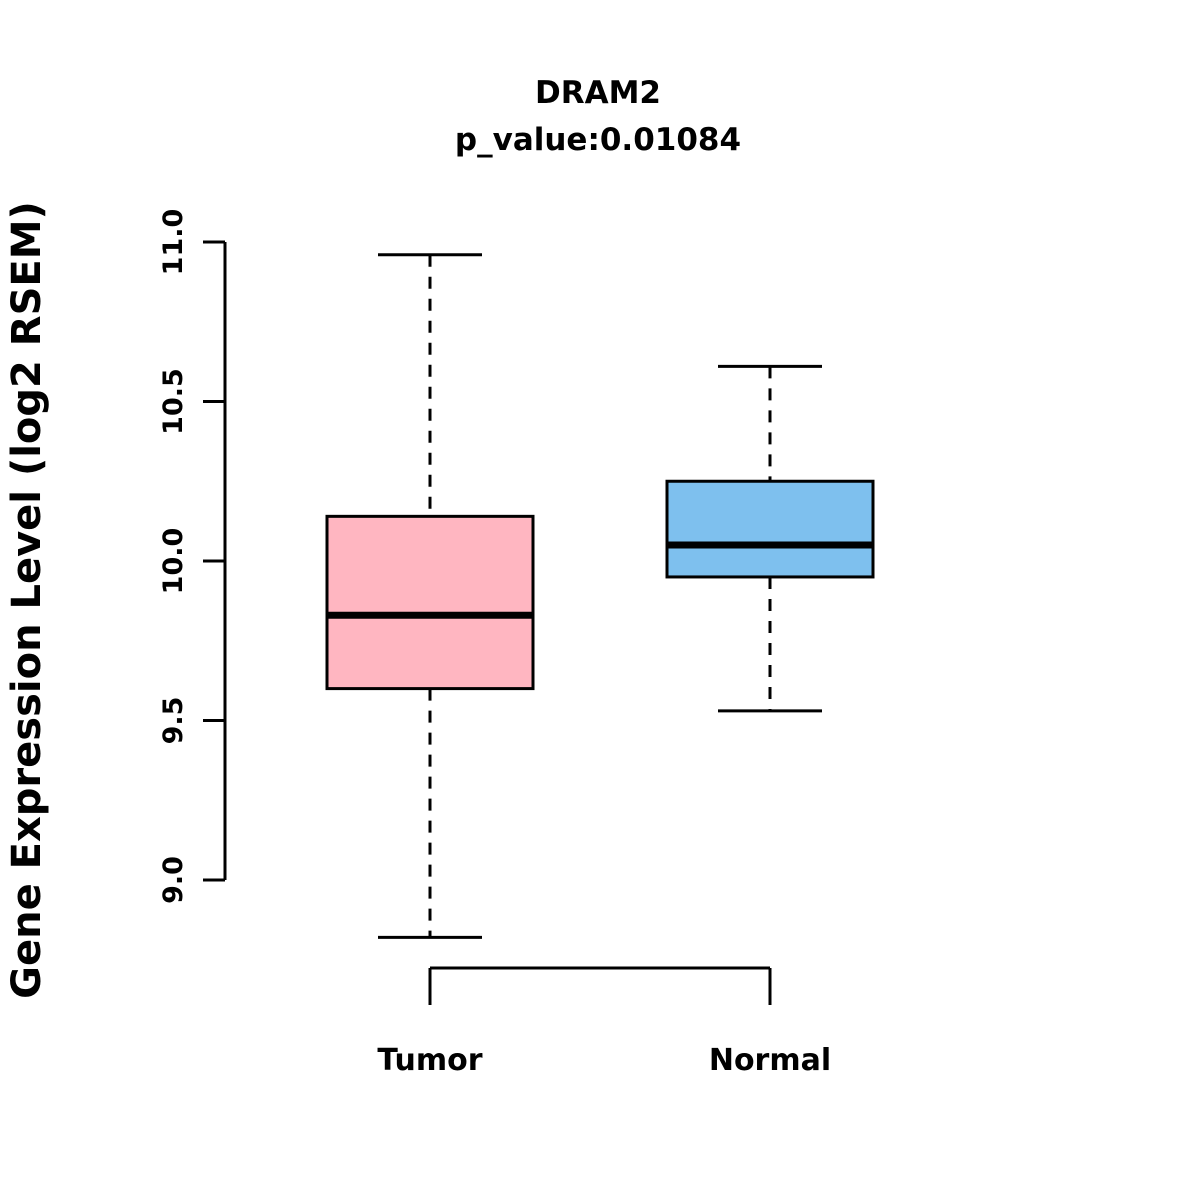 The height and width of the screenshot is (1200, 1200). Describe the element at coordinates (430, 602) in the screenshot. I see `box-tumor` at that location.